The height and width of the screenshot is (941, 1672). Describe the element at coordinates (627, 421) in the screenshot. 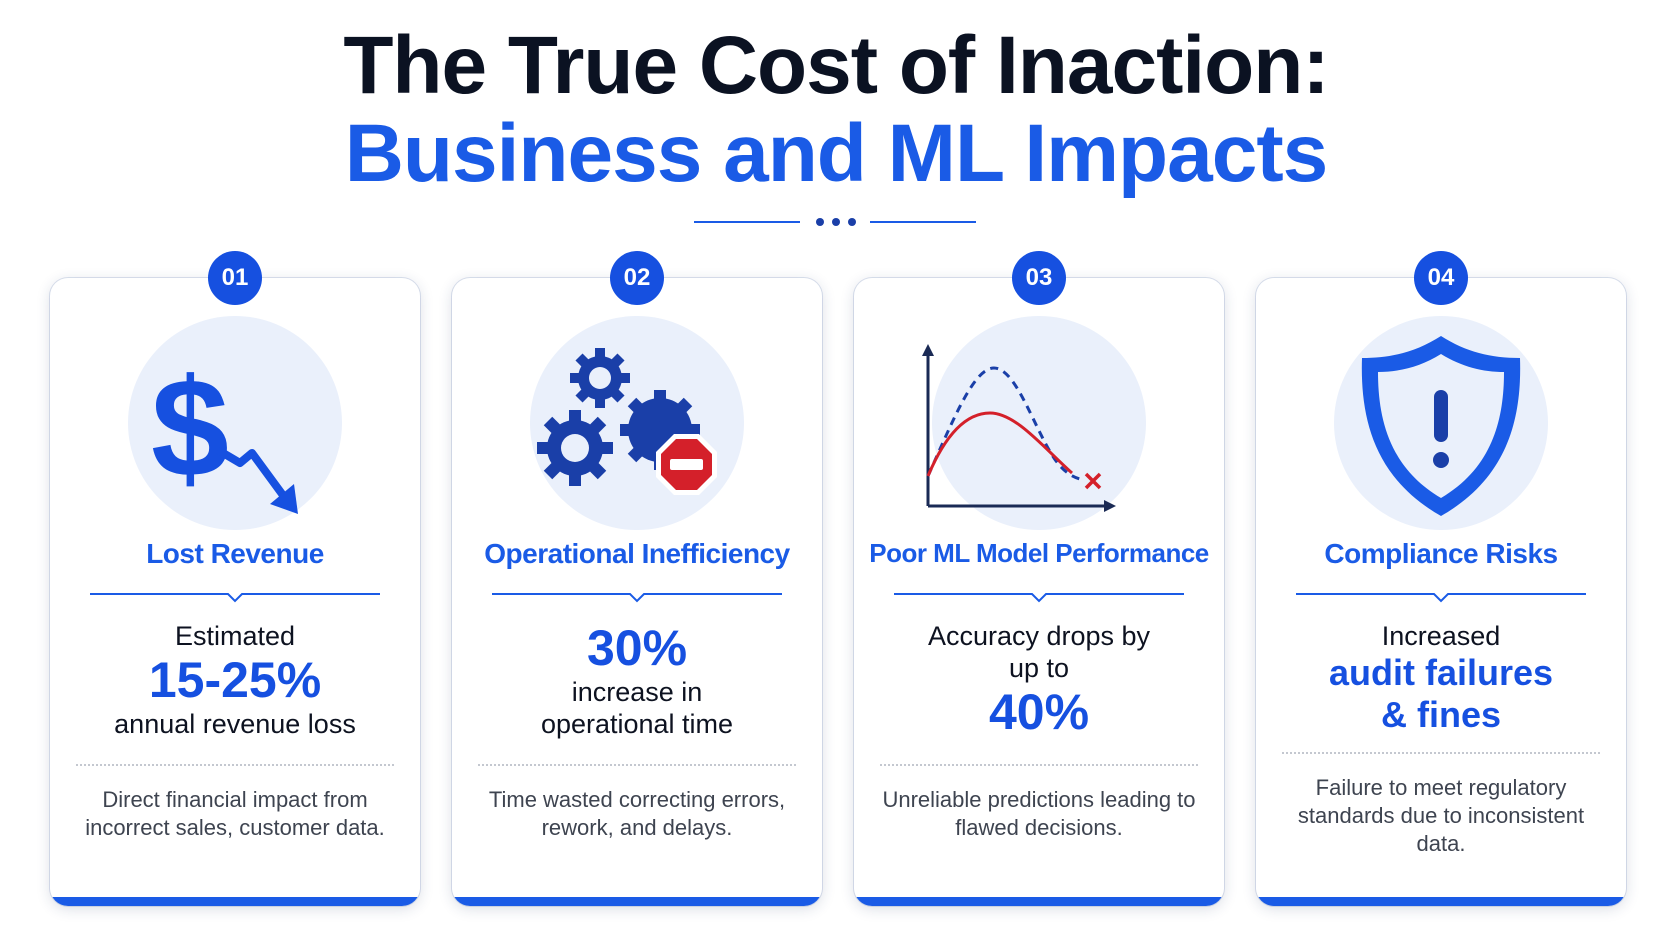

I see `gears-stop-icon` at that location.